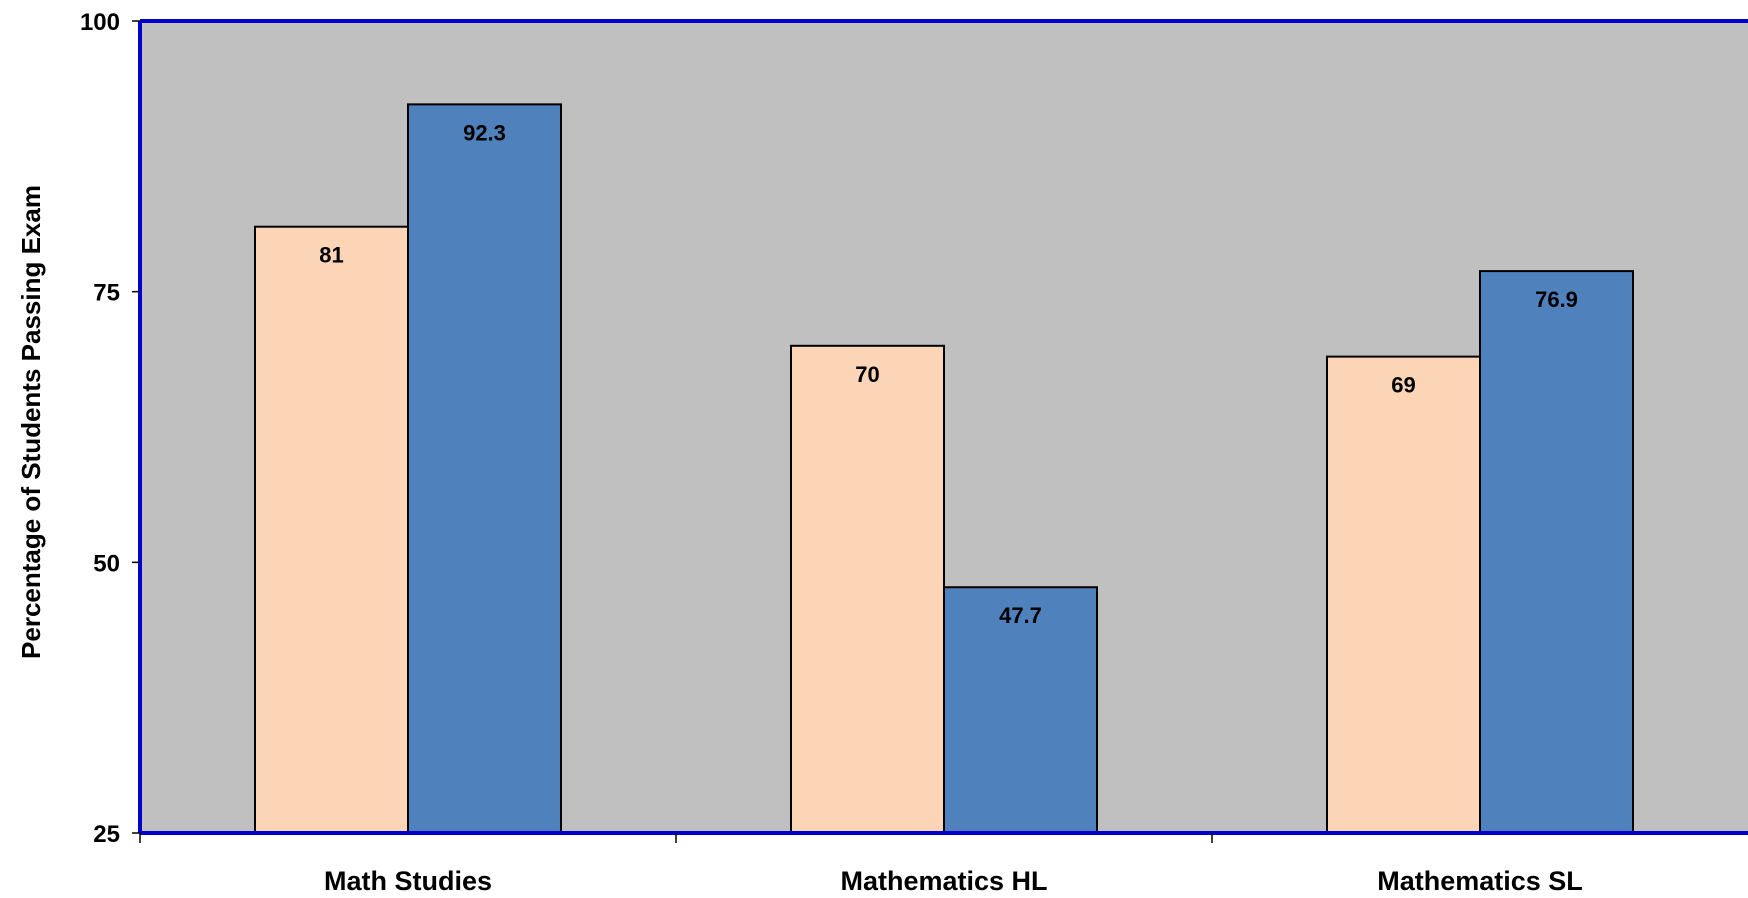 The width and height of the screenshot is (1748, 898). Describe the element at coordinates (484, 132) in the screenshot. I see `data-label: 92.3` at that location.